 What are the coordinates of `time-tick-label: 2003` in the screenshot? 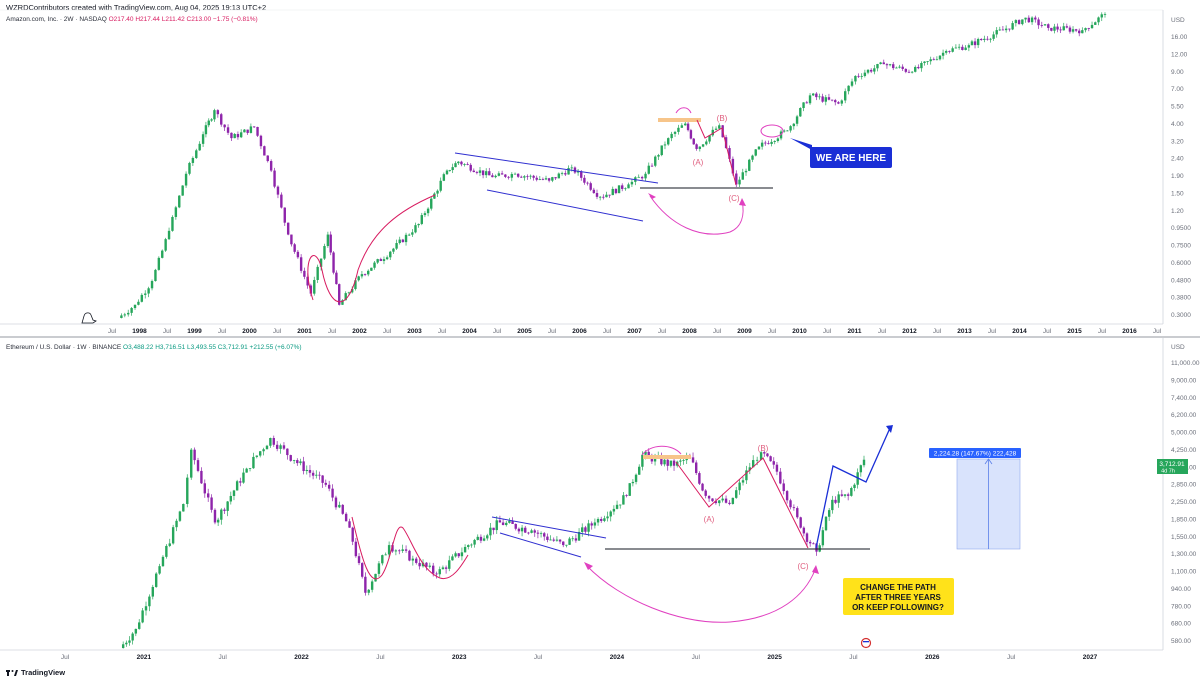 It's located at (414, 331).